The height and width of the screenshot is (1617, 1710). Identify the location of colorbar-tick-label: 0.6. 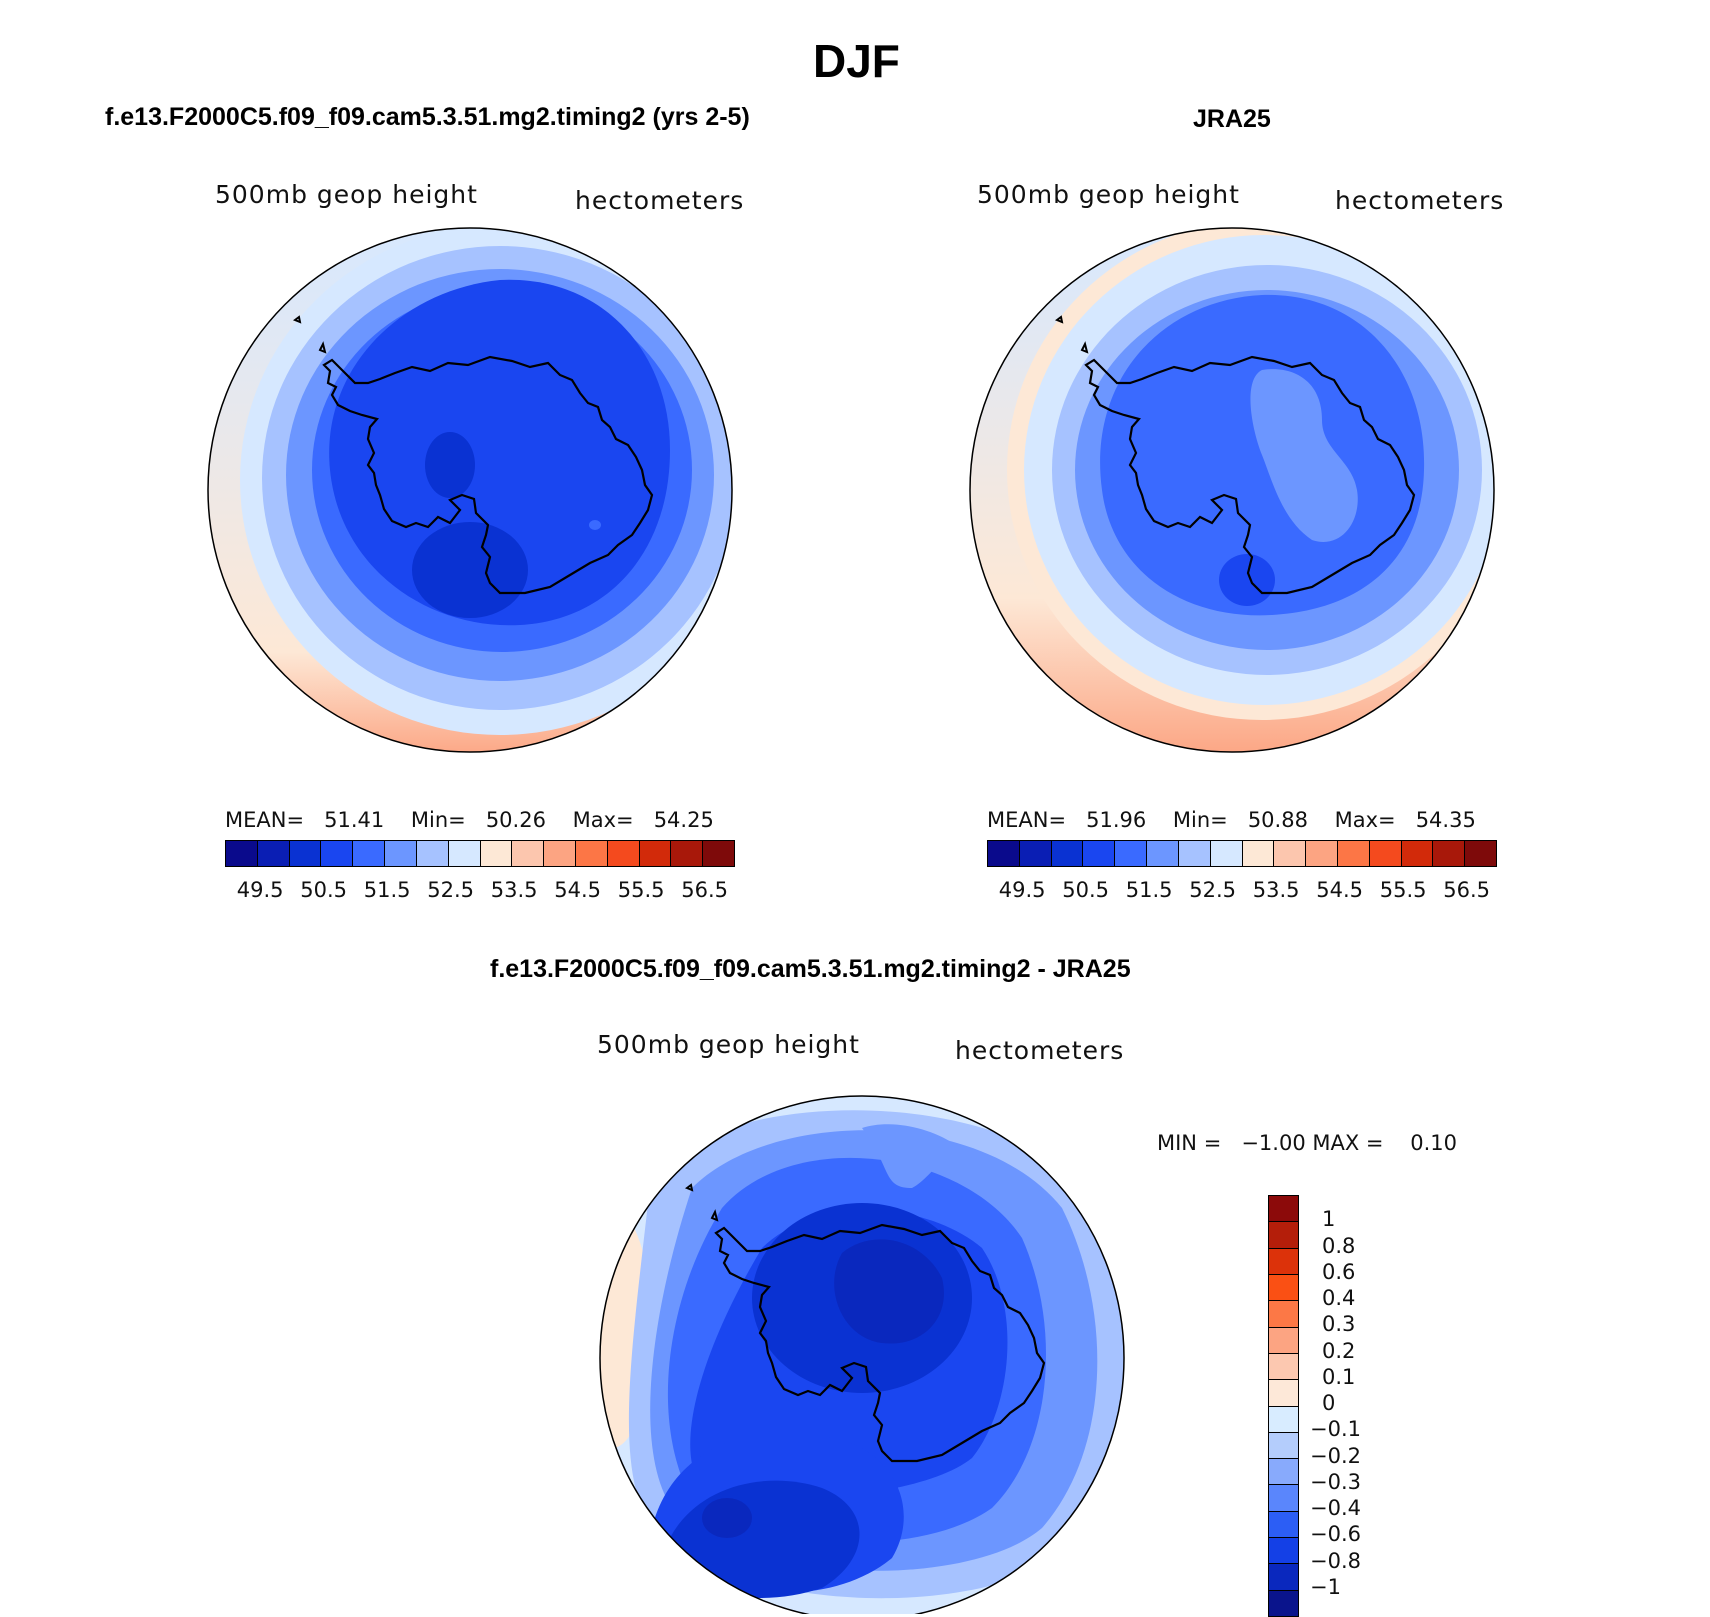
(1339, 1271).